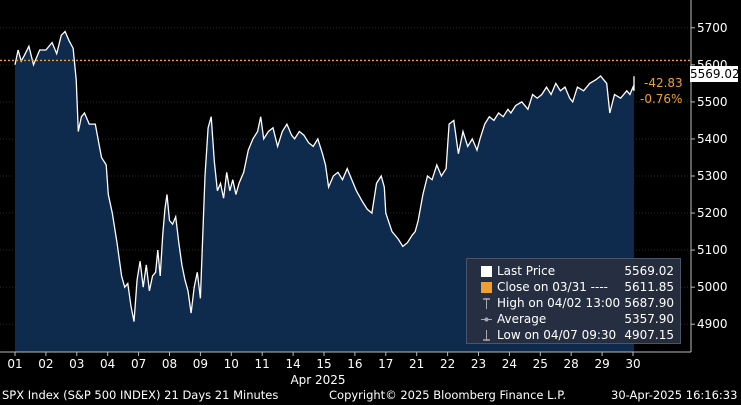 The height and width of the screenshot is (405, 741). I want to click on high-marker-icon, so click(486, 303).